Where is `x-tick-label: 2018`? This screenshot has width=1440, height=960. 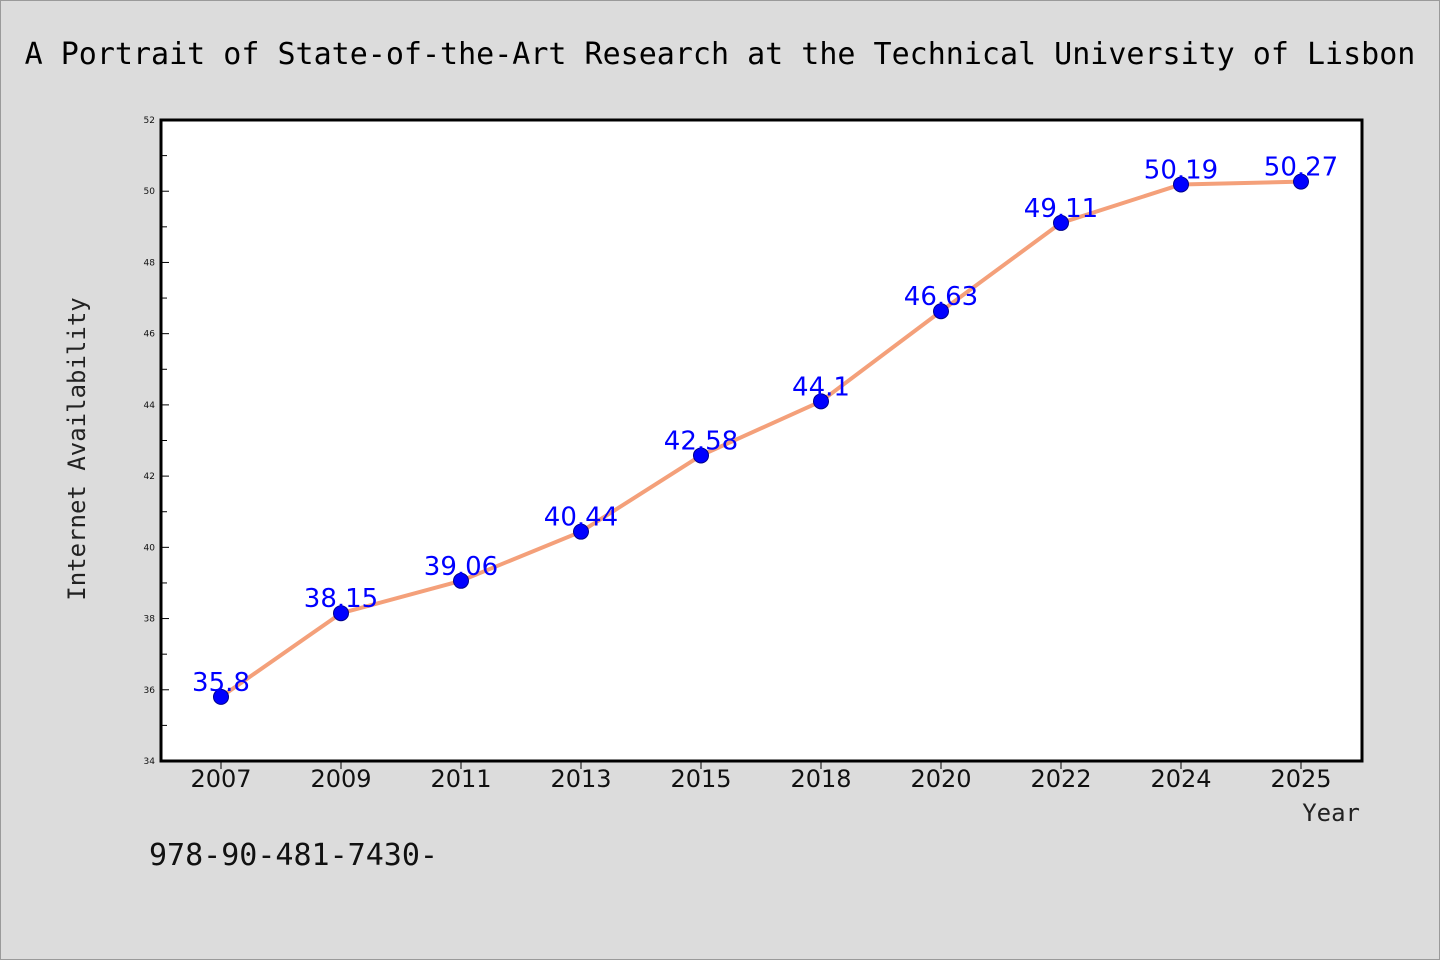 x-tick-label: 2018 is located at coordinates (820, 779).